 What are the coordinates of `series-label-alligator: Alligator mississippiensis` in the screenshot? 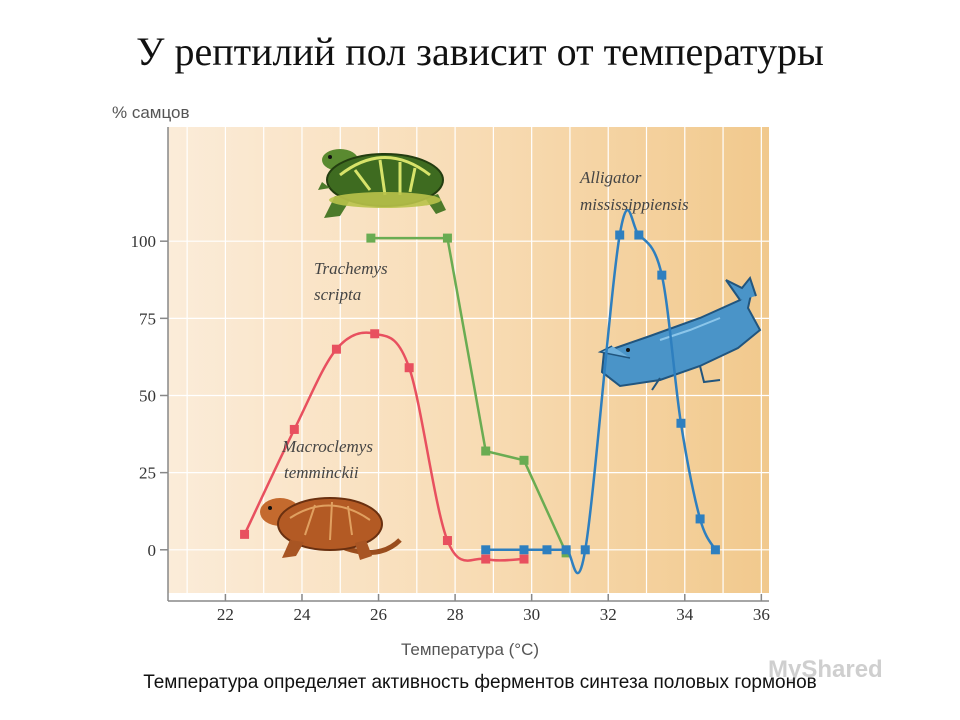 It's located at (634, 191).